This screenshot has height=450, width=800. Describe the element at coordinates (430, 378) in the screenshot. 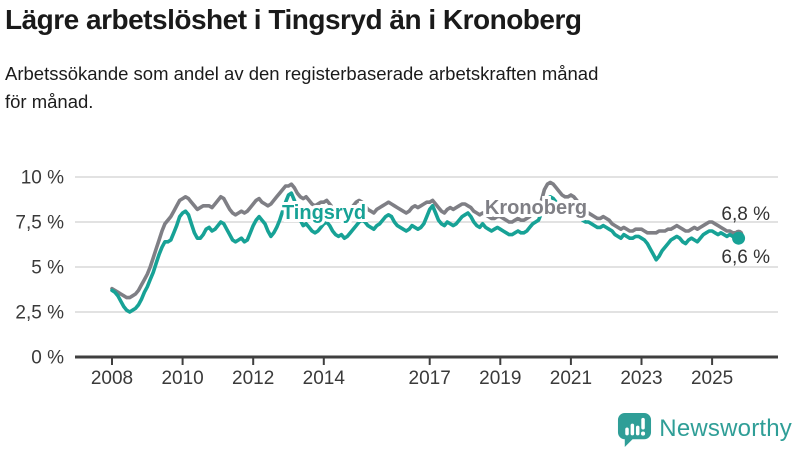

I see `x-tick-label: 2017` at that location.